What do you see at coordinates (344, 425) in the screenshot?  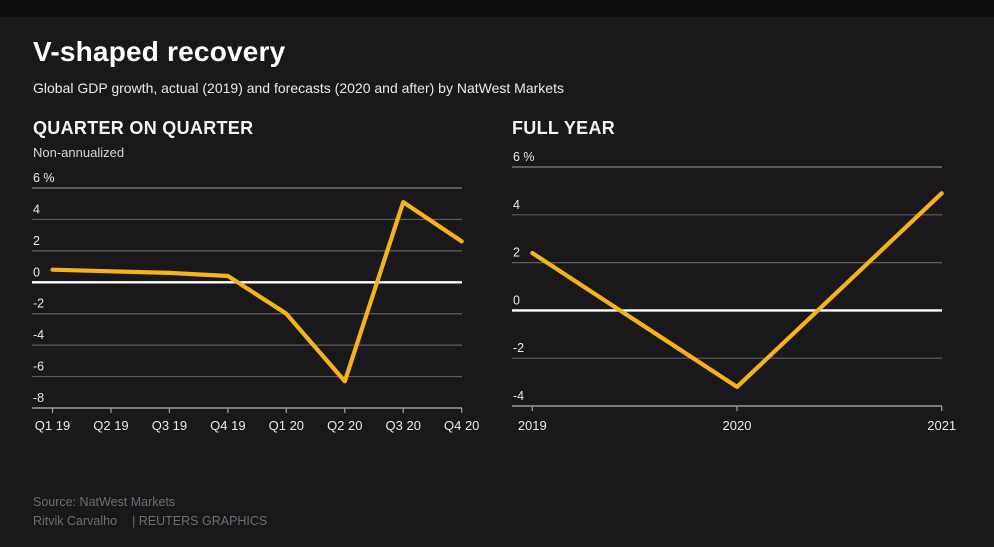 I see `x-tick-label: Q2 20` at bounding box center [344, 425].